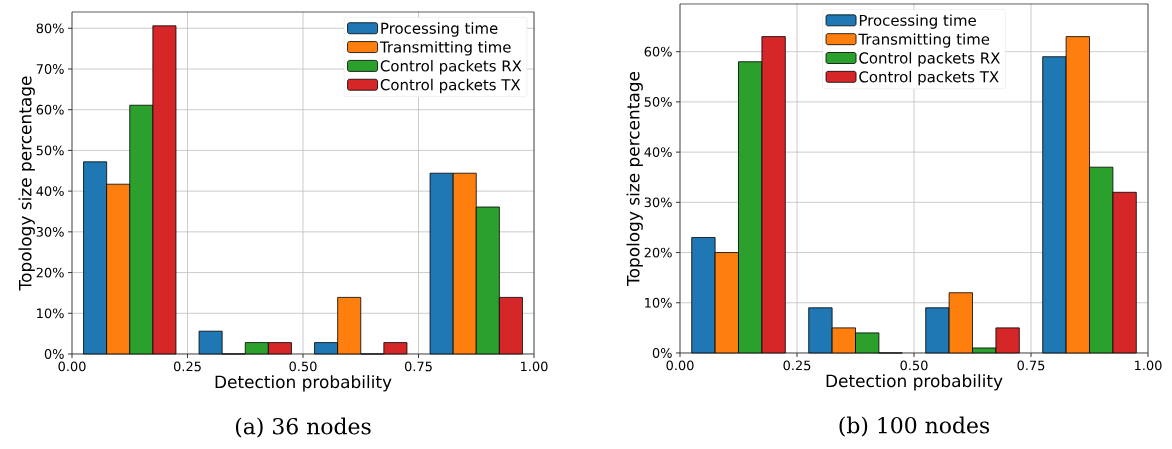 Image resolution: width=1172 pixels, height=449 pixels. Describe the element at coordinates (303, 427) in the screenshot. I see `text: (a) 36 nodes` at that location.